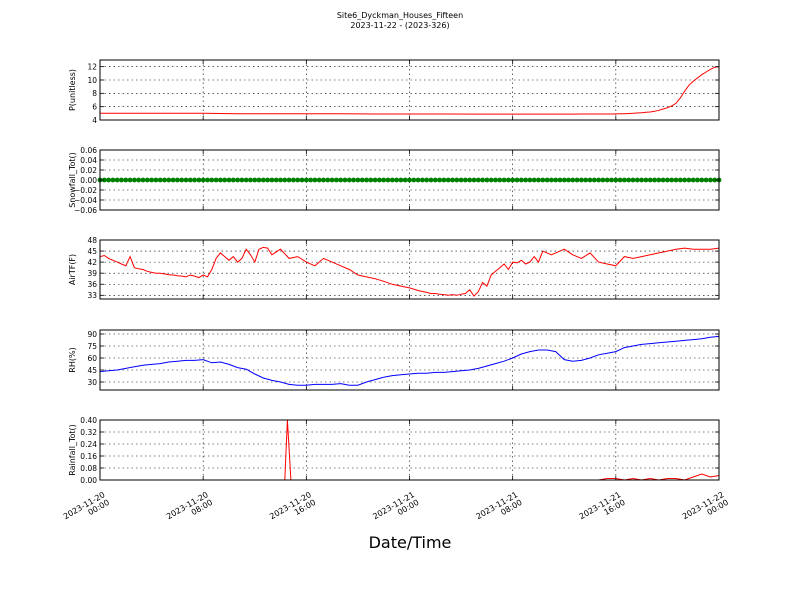 This screenshot has height=600, width=800. What do you see at coordinates (395, 509) in the screenshot?
I see `x-tick-label: 2023-11-2100:00` at bounding box center [395, 509].